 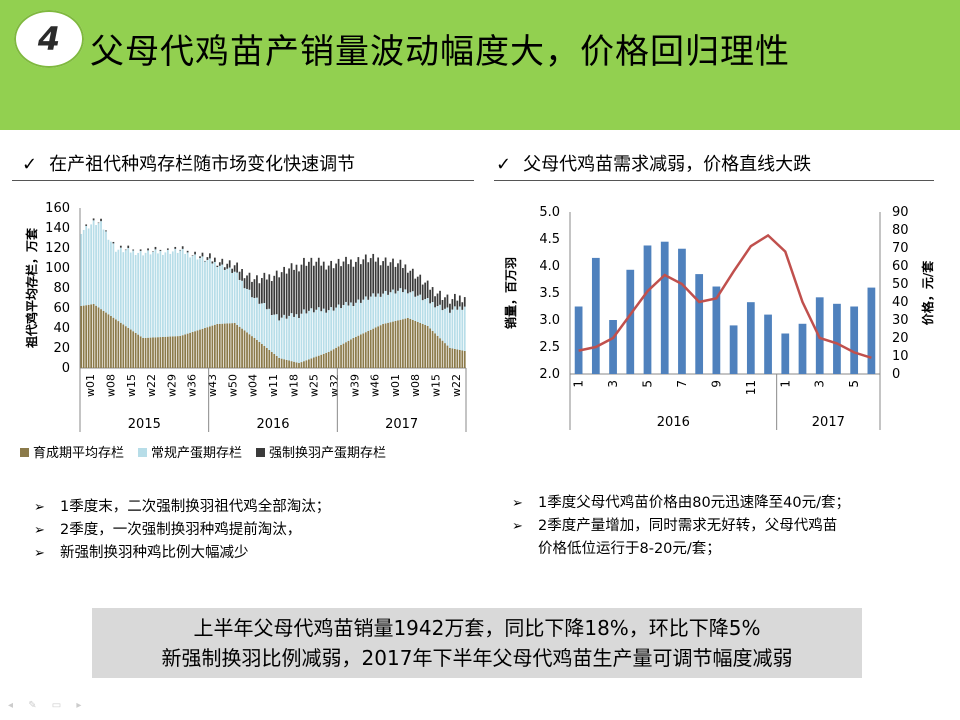 I want to click on y-left-tick-label: 5.0, so click(x=549, y=212).